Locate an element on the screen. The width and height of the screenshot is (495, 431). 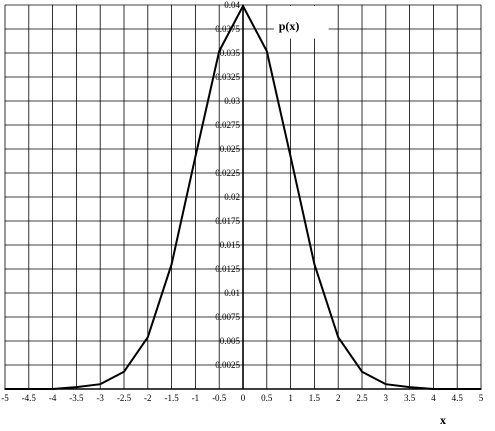
y-tick-label: 0.01 is located at coordinates (232, 293).